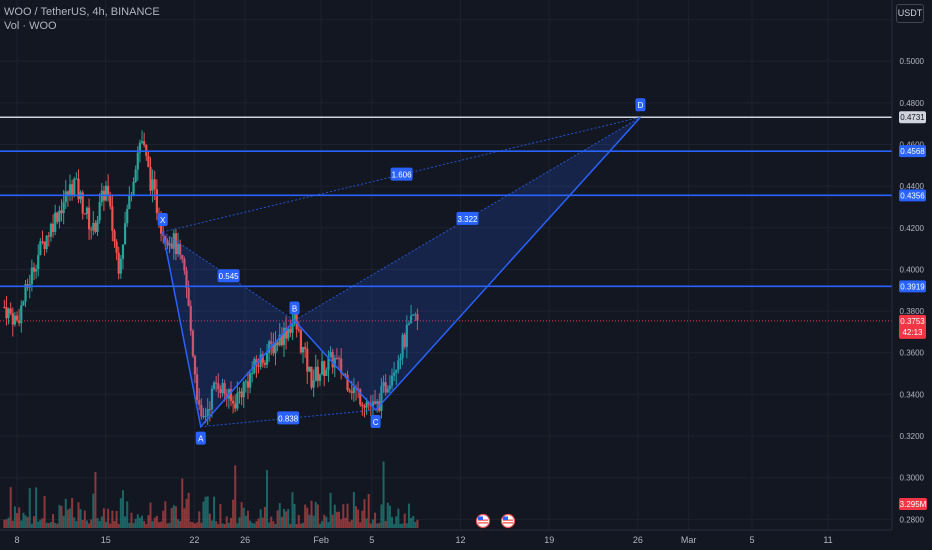 This screenshot has height=550, width=932. Describe the element at coordinates (30, 26) in the screenshot. I see `volume-indicator-label: Vol · WOO` at that location.